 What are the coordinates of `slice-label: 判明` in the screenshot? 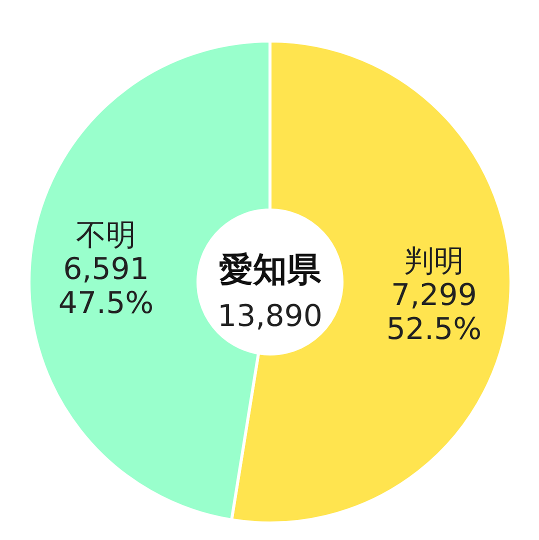 It's located at (434, 262).